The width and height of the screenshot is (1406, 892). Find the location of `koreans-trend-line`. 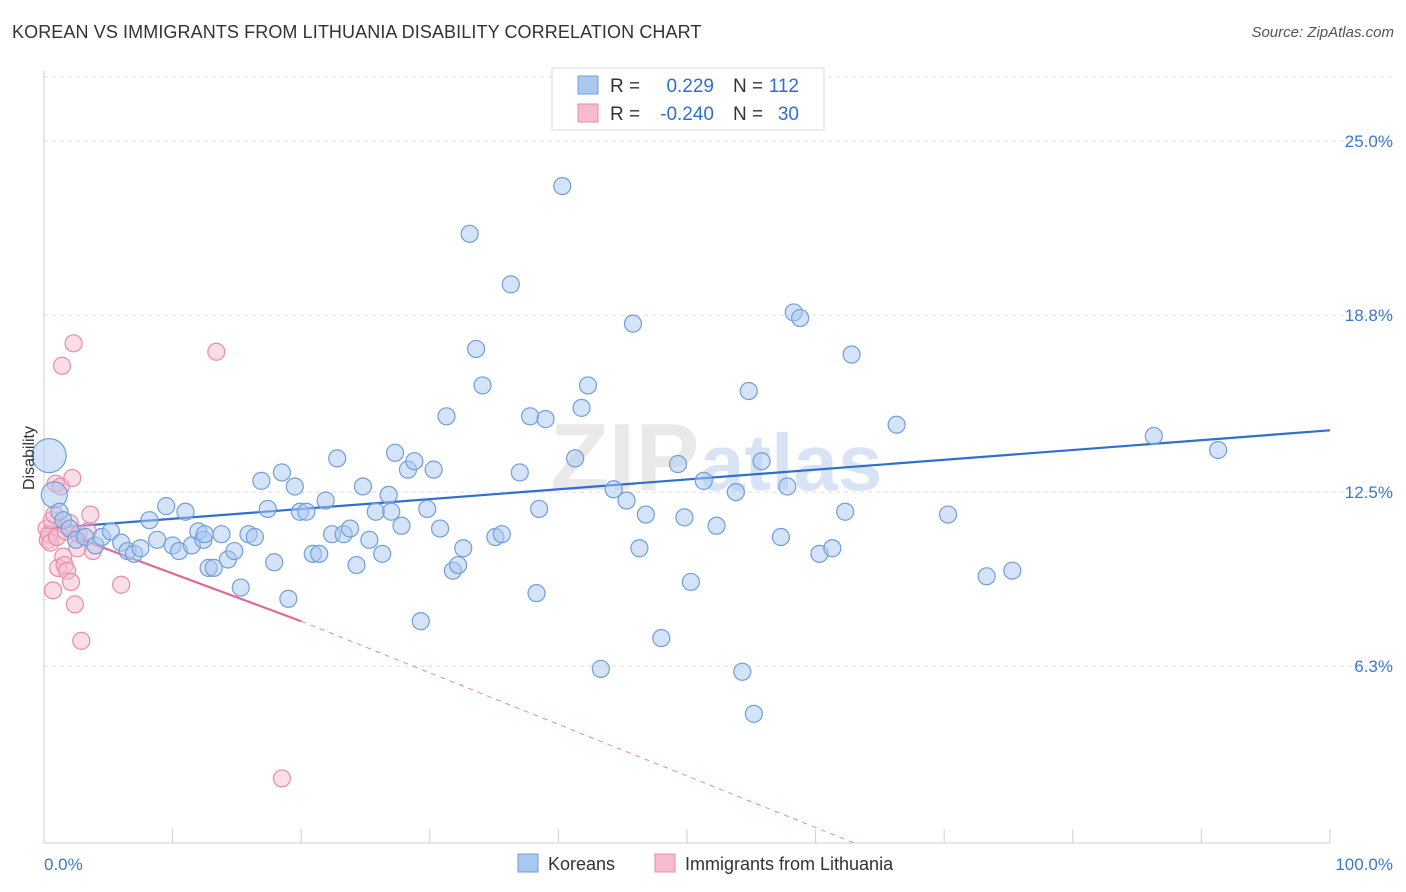

koreans-trend-line is located at coordinates (687, 479).